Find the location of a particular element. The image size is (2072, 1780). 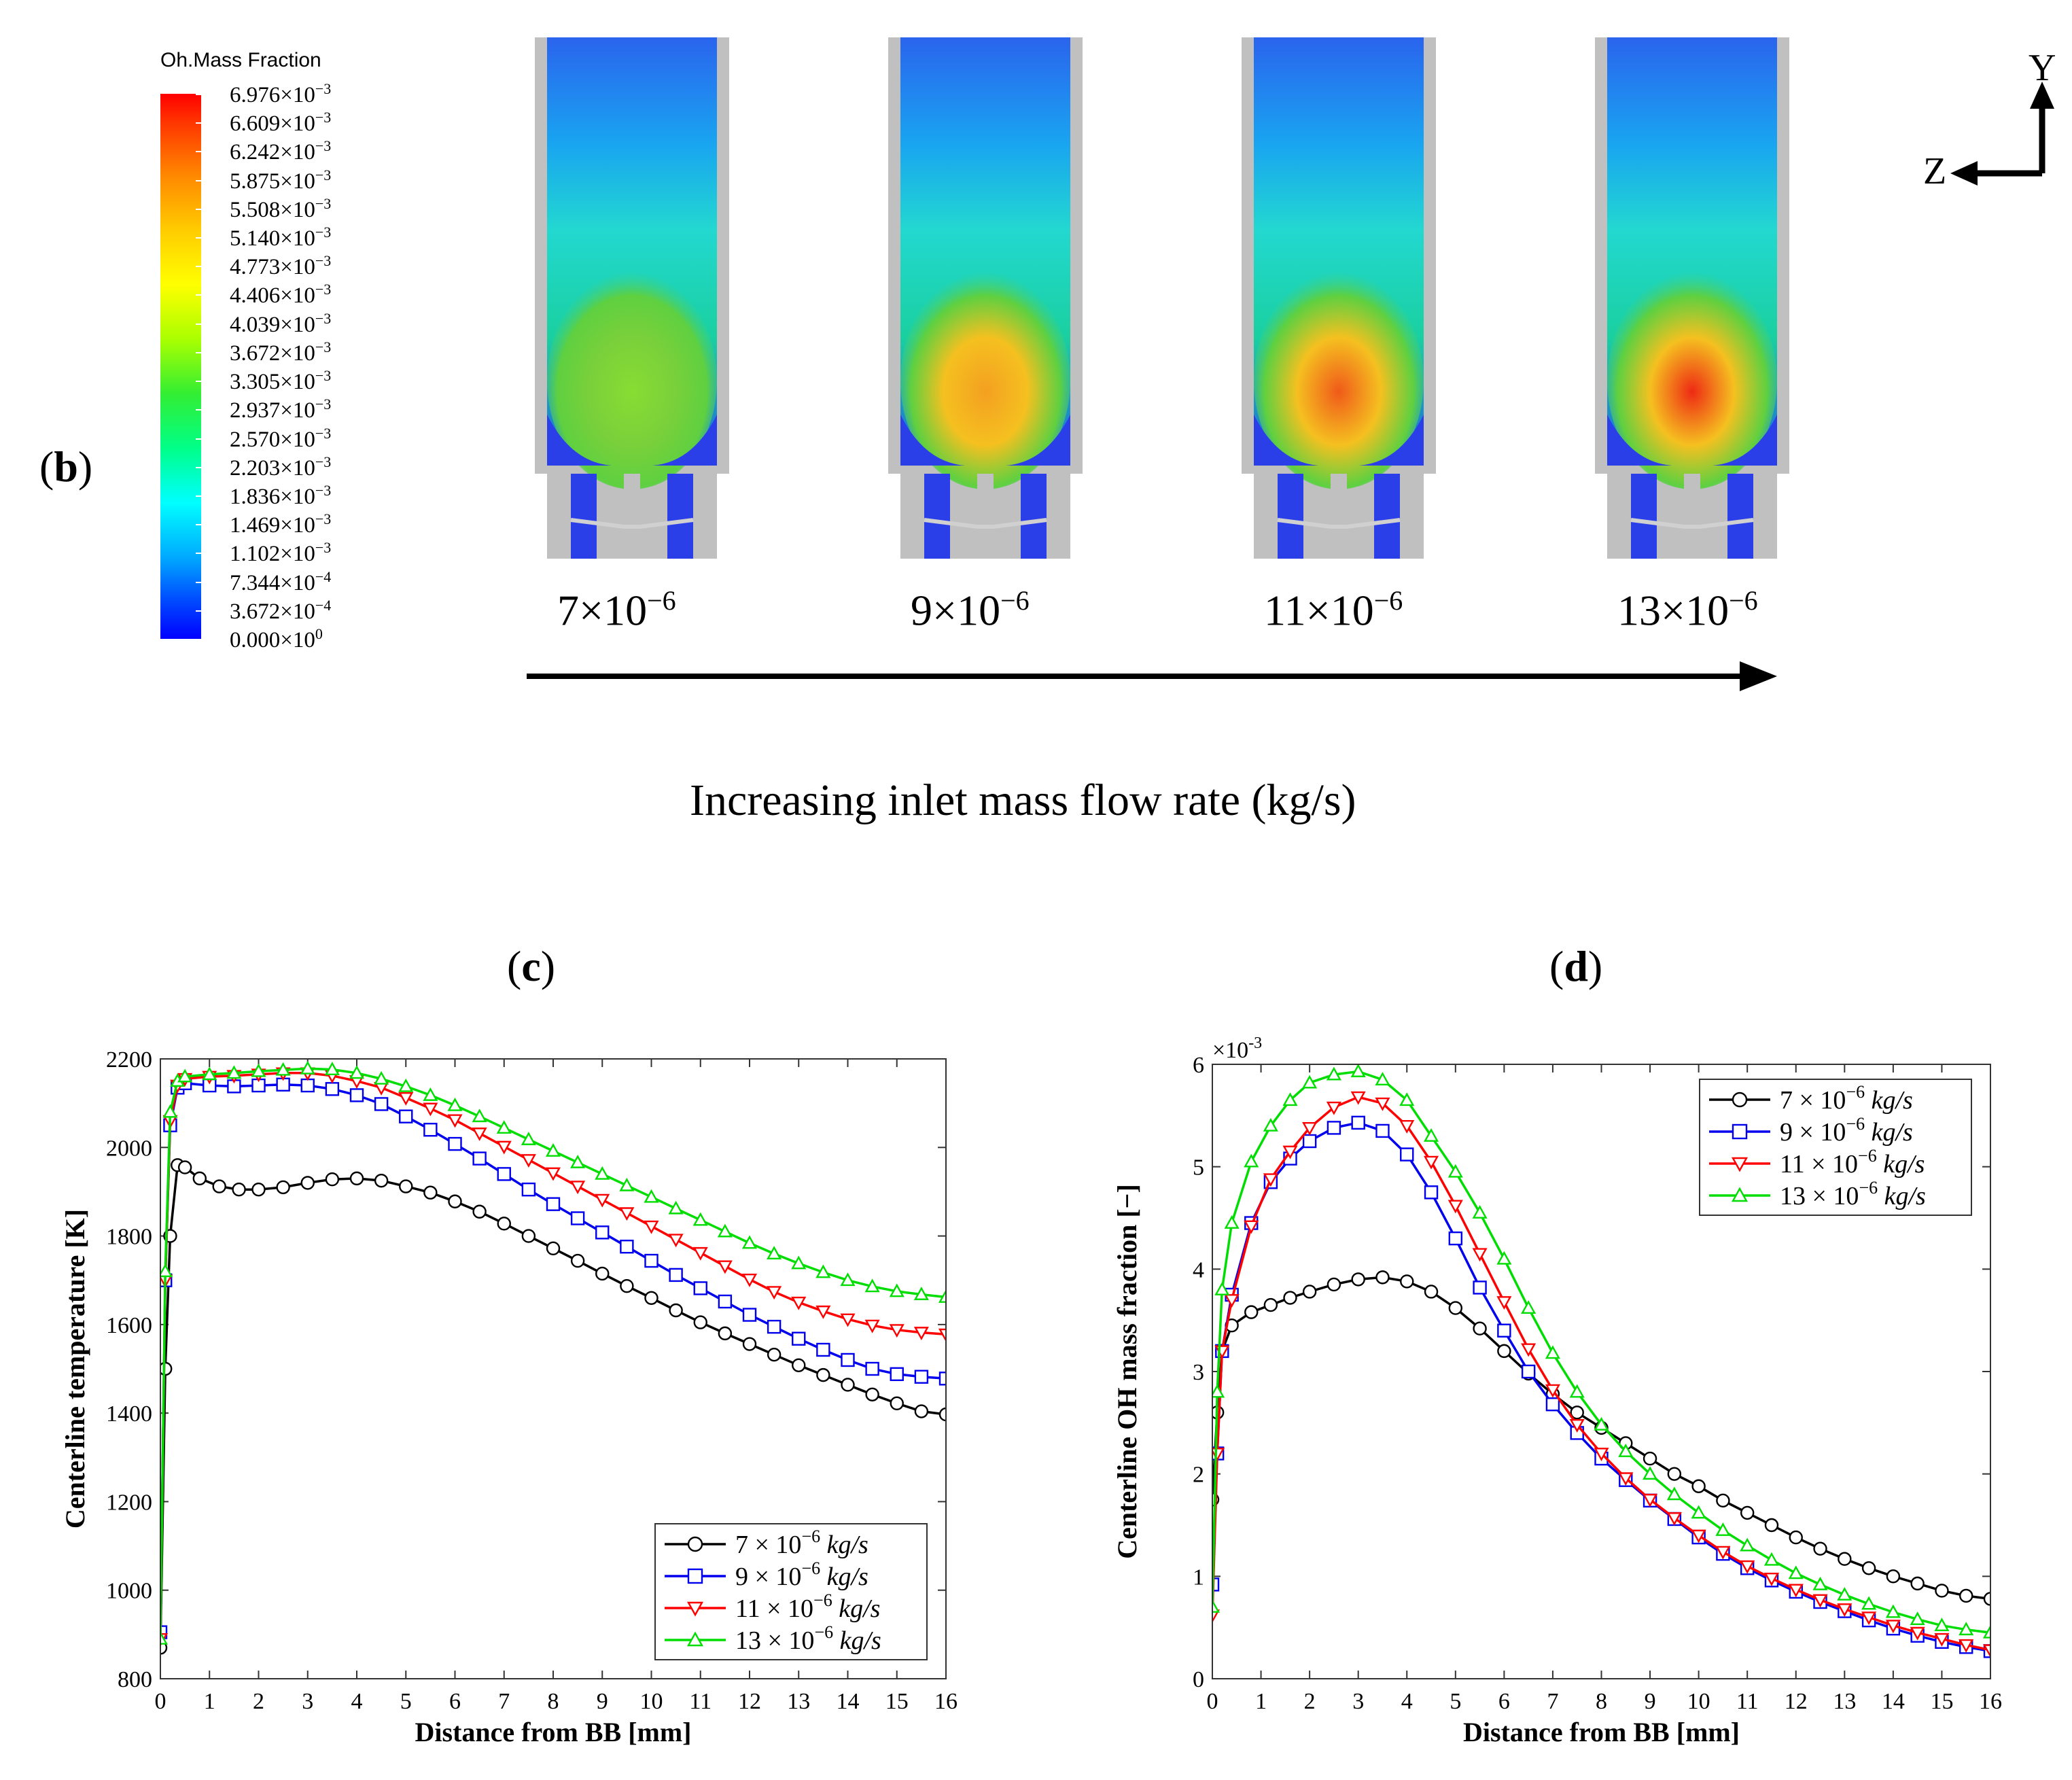

legend-entry: 11 × 10−6 kg/s is located at coordinates (808, 1606).